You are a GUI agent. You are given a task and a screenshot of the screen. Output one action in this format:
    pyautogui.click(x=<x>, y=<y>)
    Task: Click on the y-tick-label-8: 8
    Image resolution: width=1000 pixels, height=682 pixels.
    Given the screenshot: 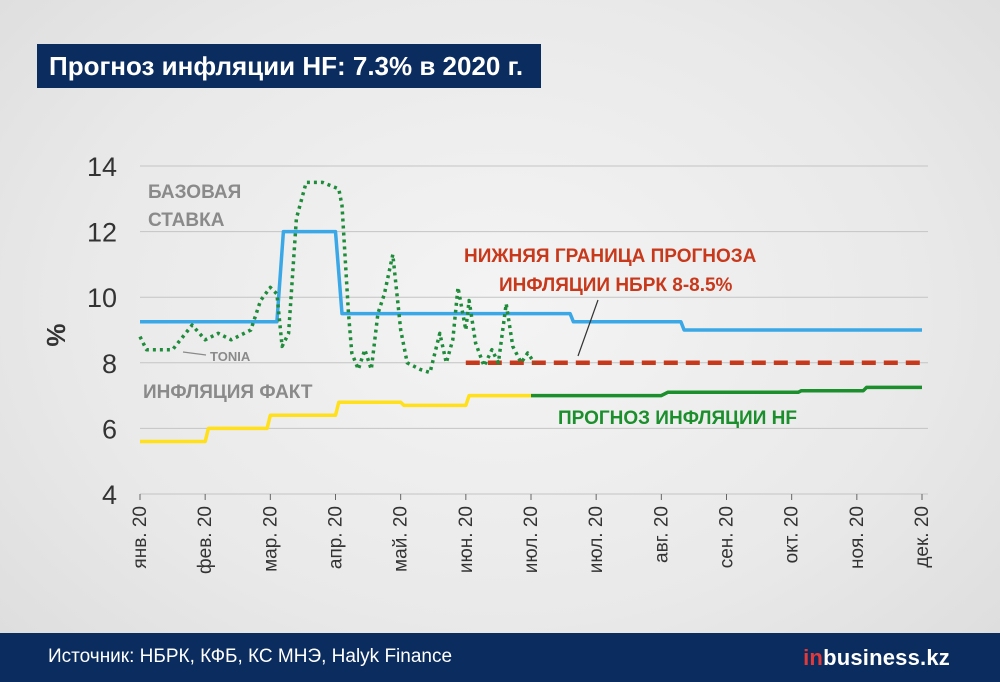 What is the action you would take?
    pyautogui.click(x=109, y=364)
    